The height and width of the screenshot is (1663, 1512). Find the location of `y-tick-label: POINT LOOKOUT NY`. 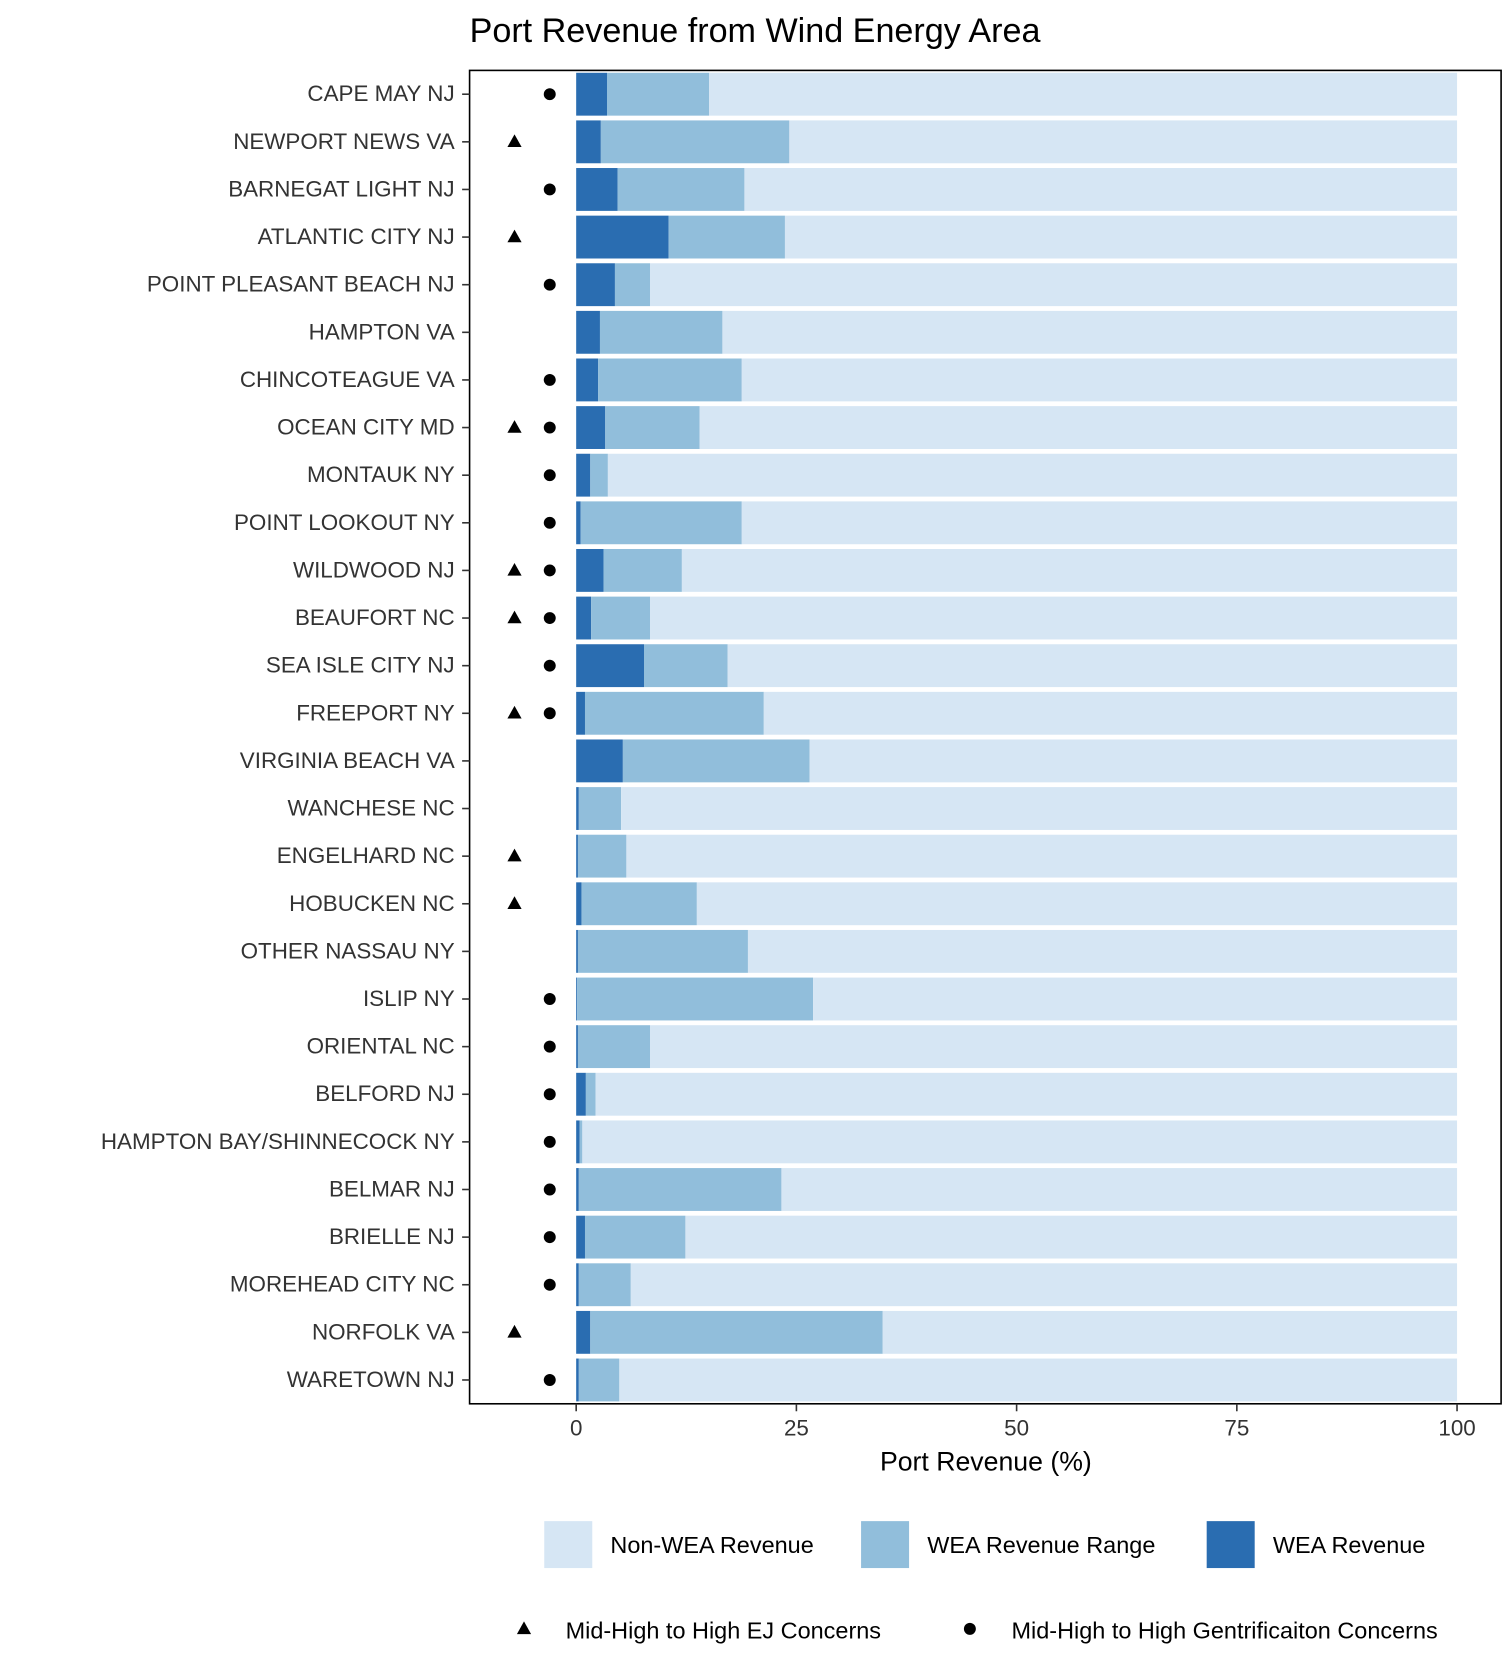

y-tick-label: POINT LOOKOUT NY is located at coordinates (344, 522).